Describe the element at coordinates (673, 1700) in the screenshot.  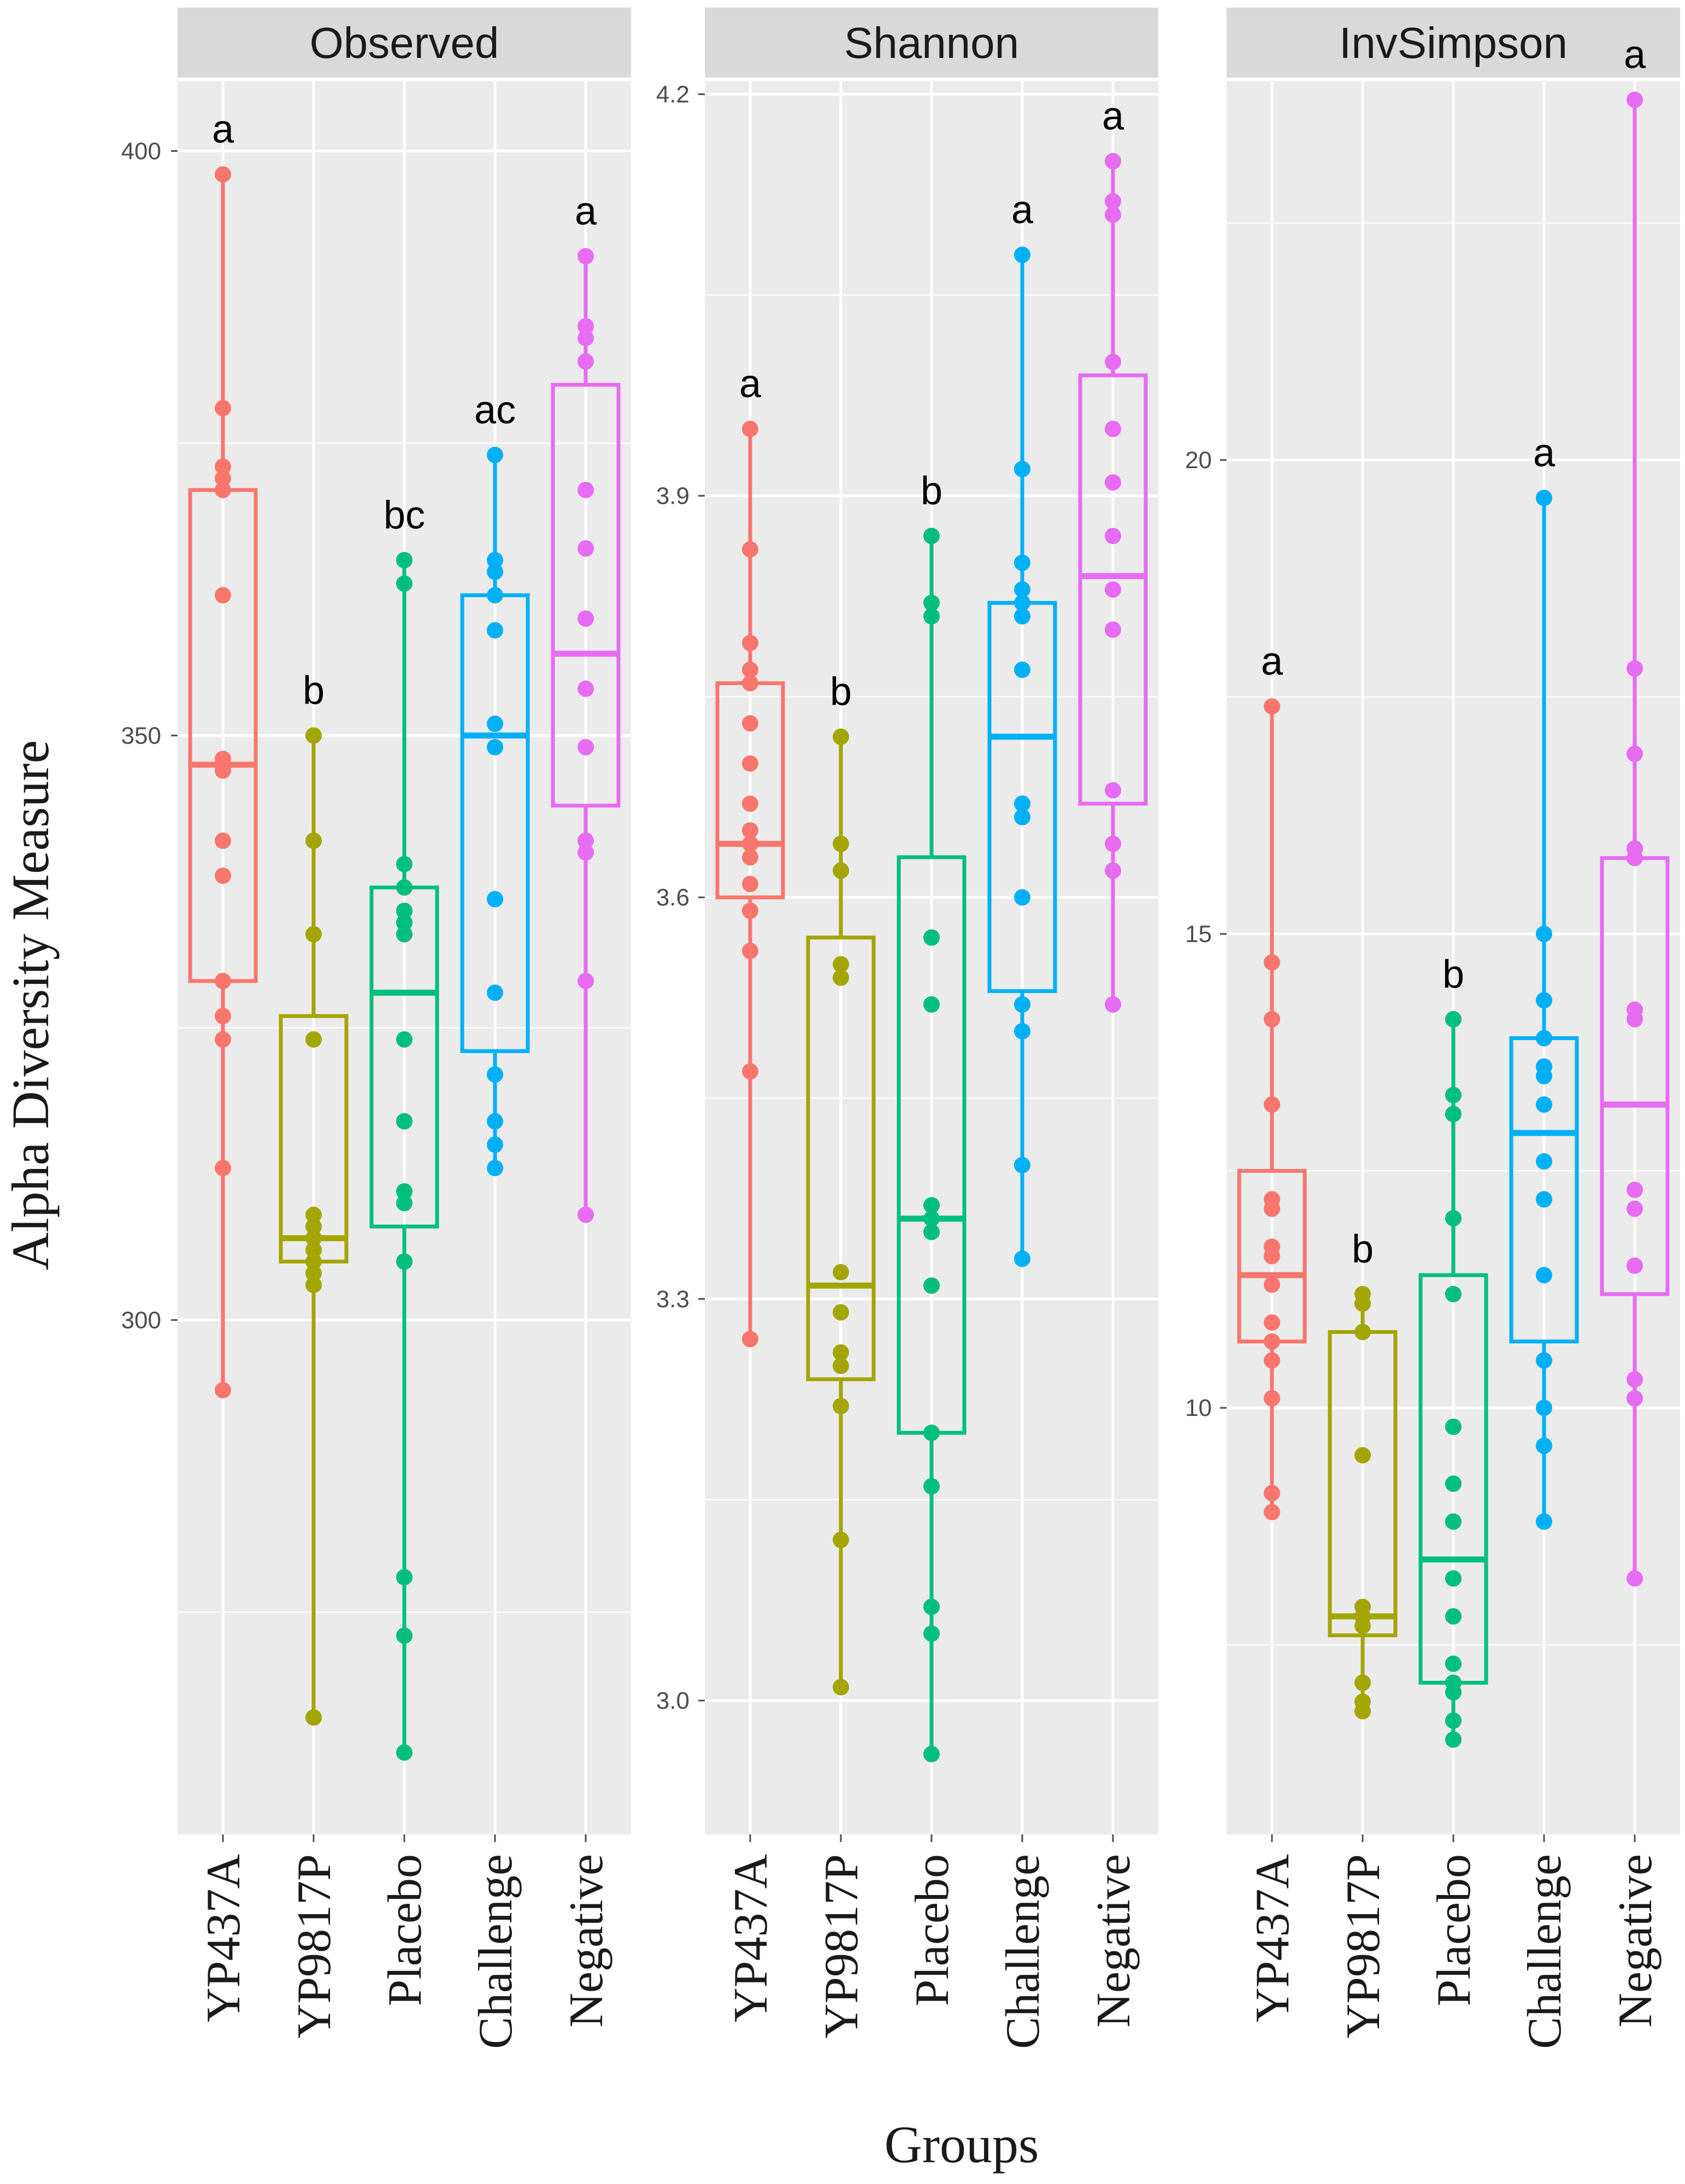
I see `y-tick-label: 3.0` at that location.